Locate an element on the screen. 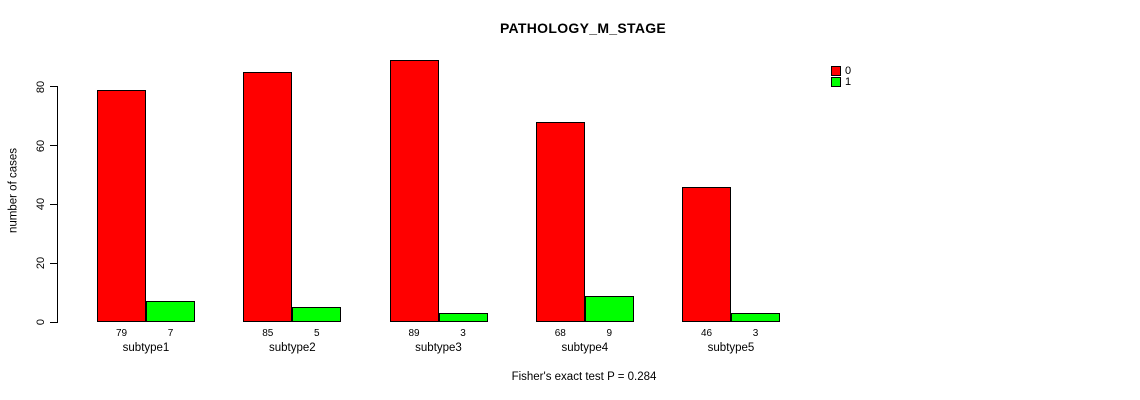 This screenshot has width=1140, height=400. chart-title: PATHOLOGY_M_STAGE is located at coordinates (583, 28).